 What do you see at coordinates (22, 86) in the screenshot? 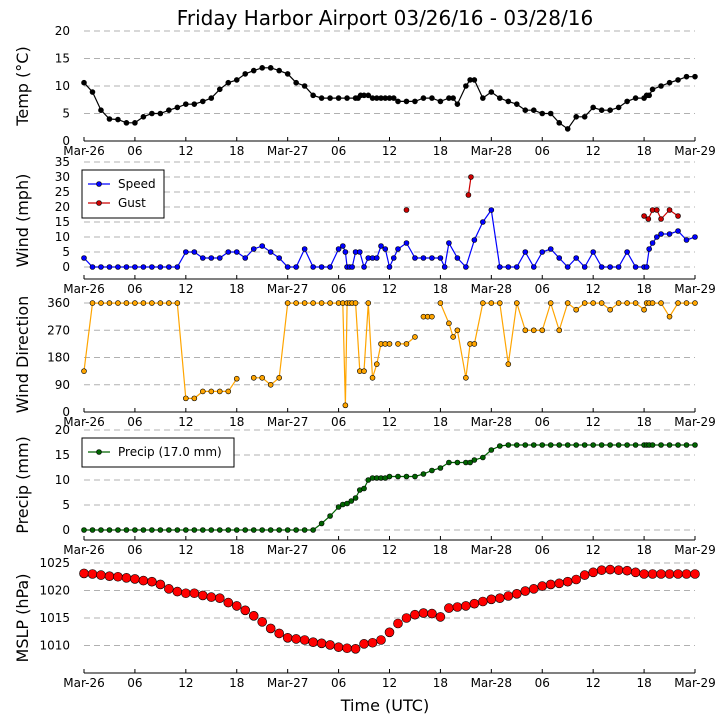
I see `y-axis-label: Temp (°C)` at bounding box center [22, 86].